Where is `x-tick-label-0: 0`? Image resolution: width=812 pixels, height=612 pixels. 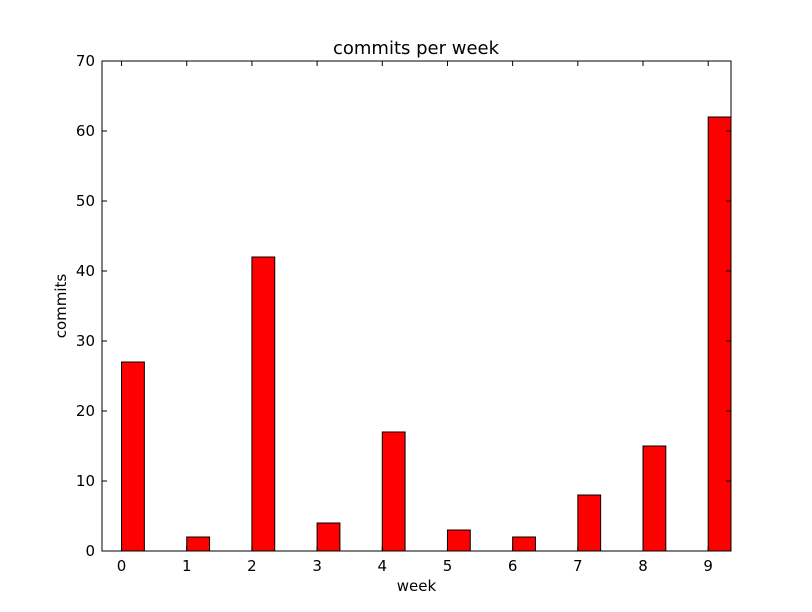
x-tick-label-0: 0 is located at coordinates (122, 566).